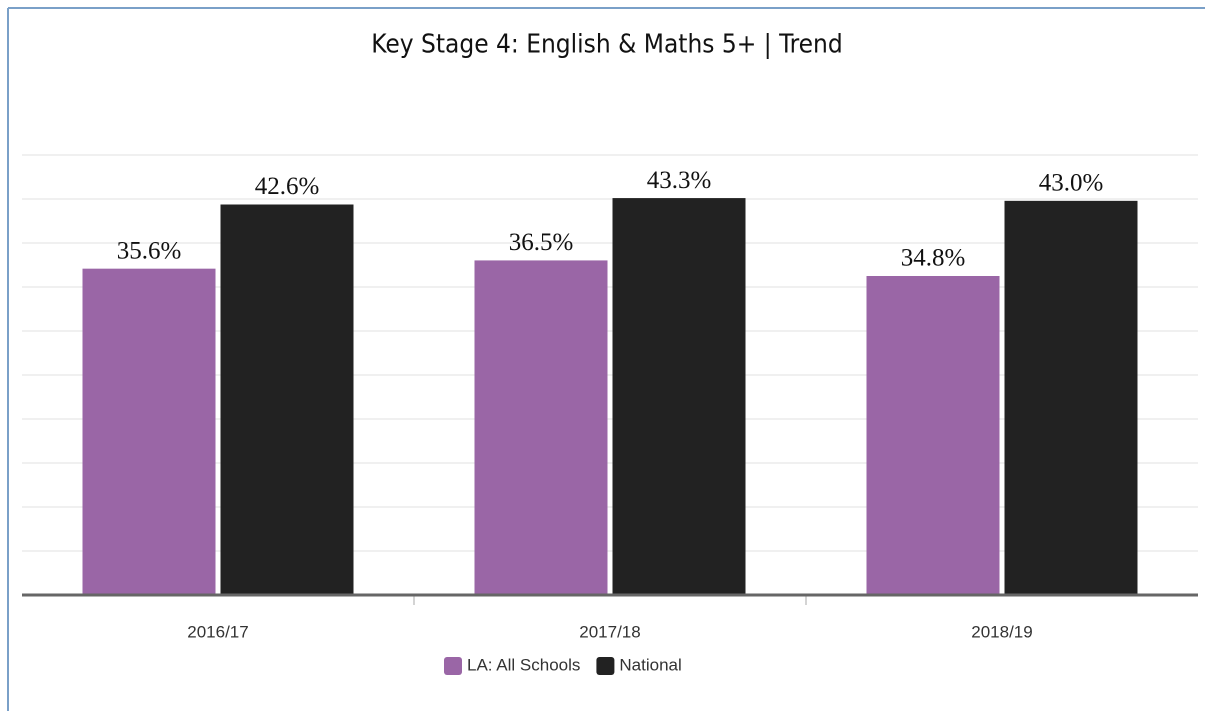 This screenshot has width=1205, height=711. I want to click on data-label: 43.0%, so click(1071, 183).